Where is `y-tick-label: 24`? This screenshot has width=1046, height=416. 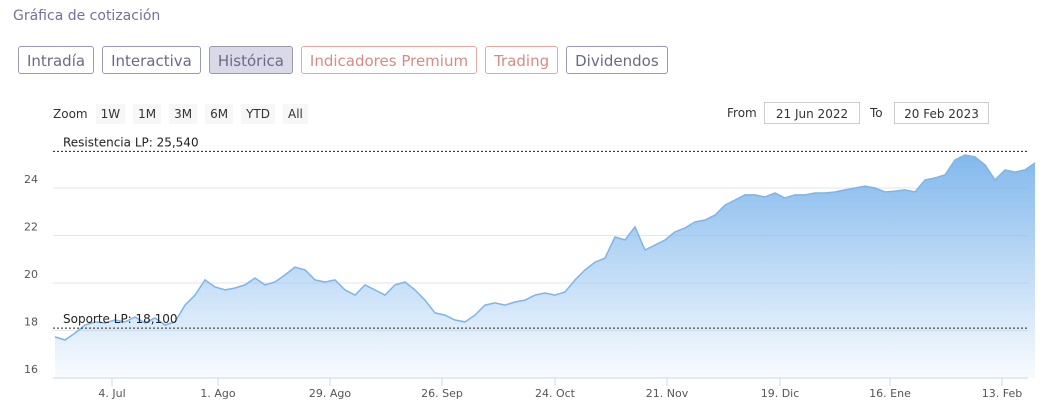 y-tick-label: 24 is located at coordinates (31, 179).